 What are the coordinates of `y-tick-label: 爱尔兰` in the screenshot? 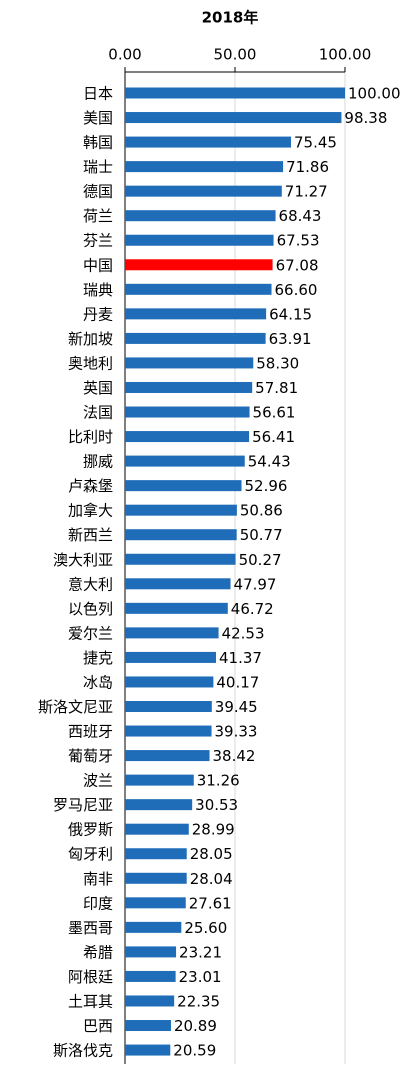 It's located at (90, 633).